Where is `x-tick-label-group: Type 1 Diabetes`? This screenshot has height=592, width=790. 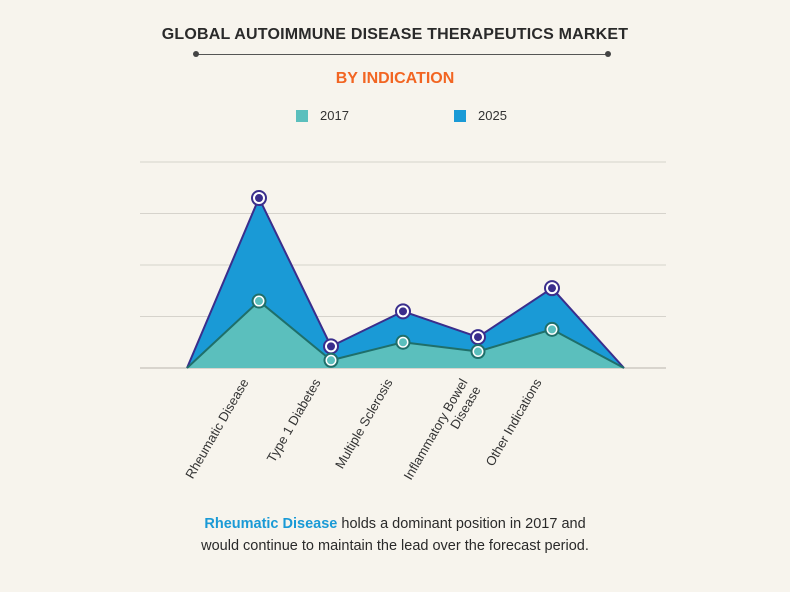
x-tick-label-group: Type 1 Diabetes is located at coordinates (294, 420).